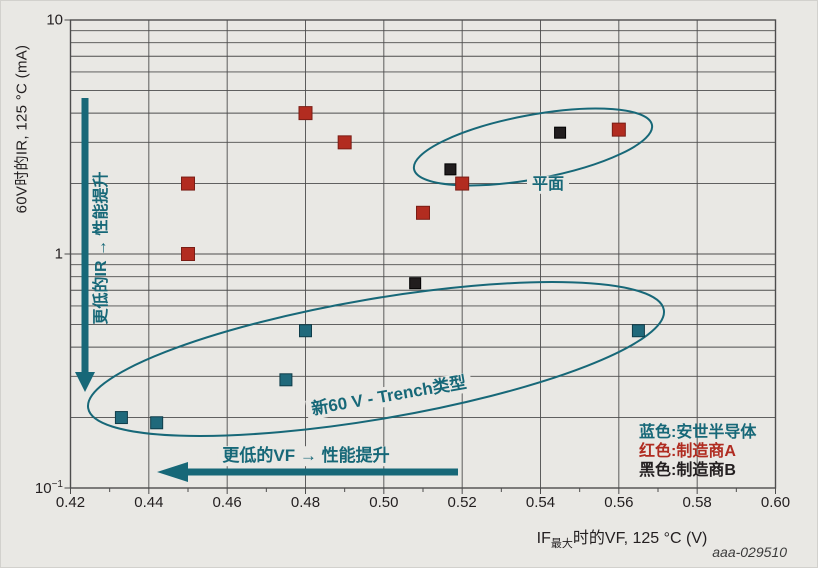 This screenshot has height=568, width=818. Describe the element at coordinates (462, 502) in the screenshot. I see `x-tick-label: 0.52` at that location.